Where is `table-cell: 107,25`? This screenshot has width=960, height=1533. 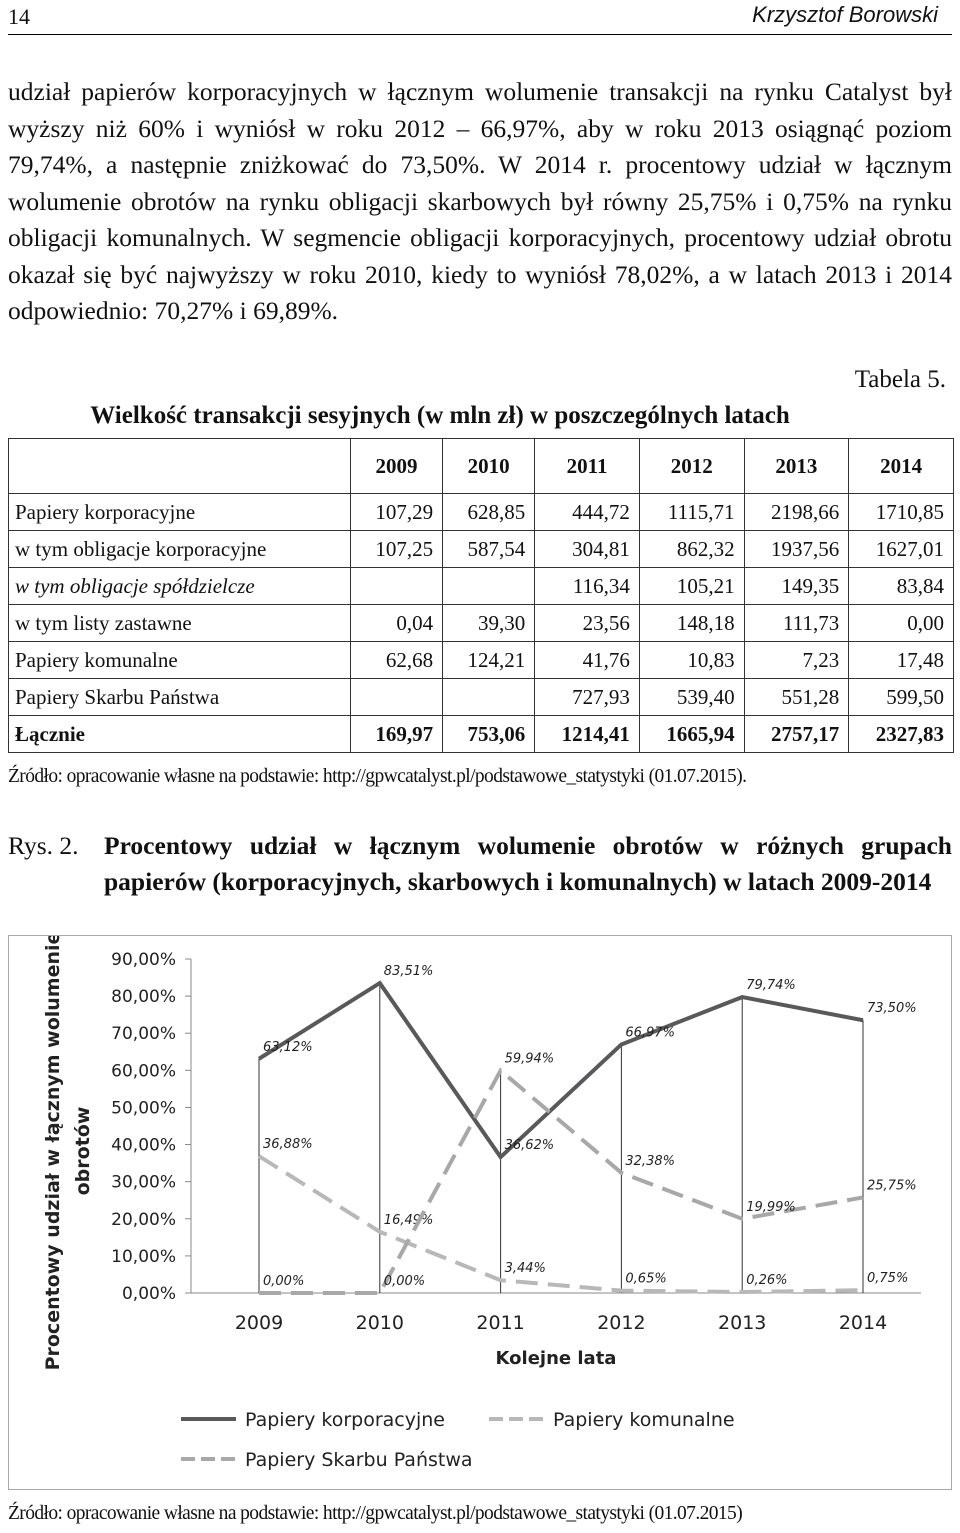
table-cell: 107,25 is located at coordinates (396, 549).